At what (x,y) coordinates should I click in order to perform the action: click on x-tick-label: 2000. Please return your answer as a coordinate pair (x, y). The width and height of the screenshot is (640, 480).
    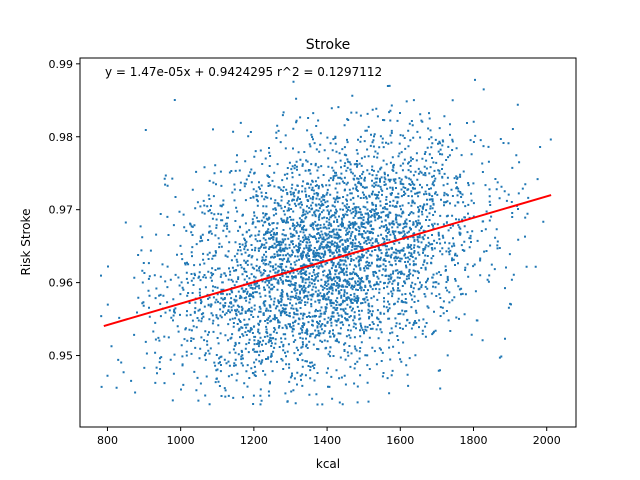
    Looking at the image, I should click on (547, 440).